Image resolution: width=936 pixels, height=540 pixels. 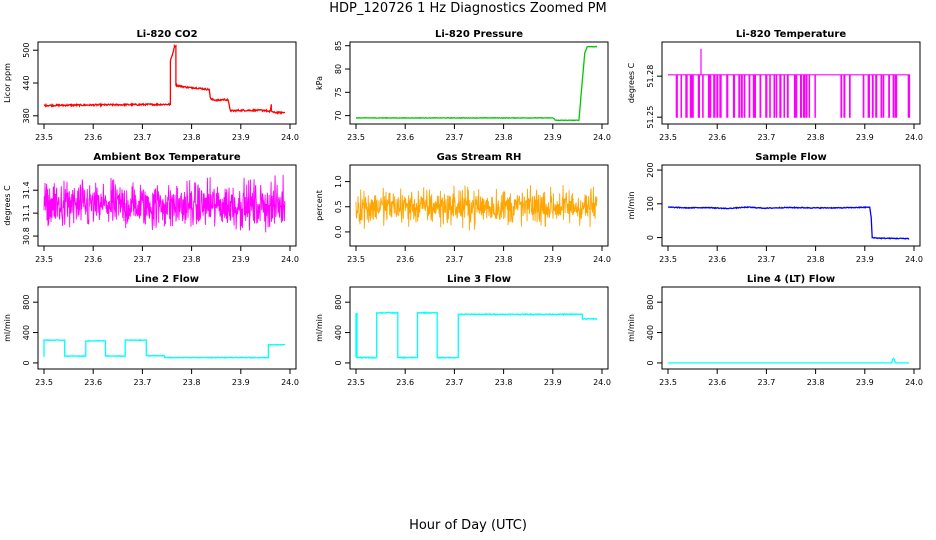 What do you see at coordinates (468, 525) in the screenshot?
I see `figure-x-axis-title: Hour of Day (UTC)` at bounding box center [468, 525].